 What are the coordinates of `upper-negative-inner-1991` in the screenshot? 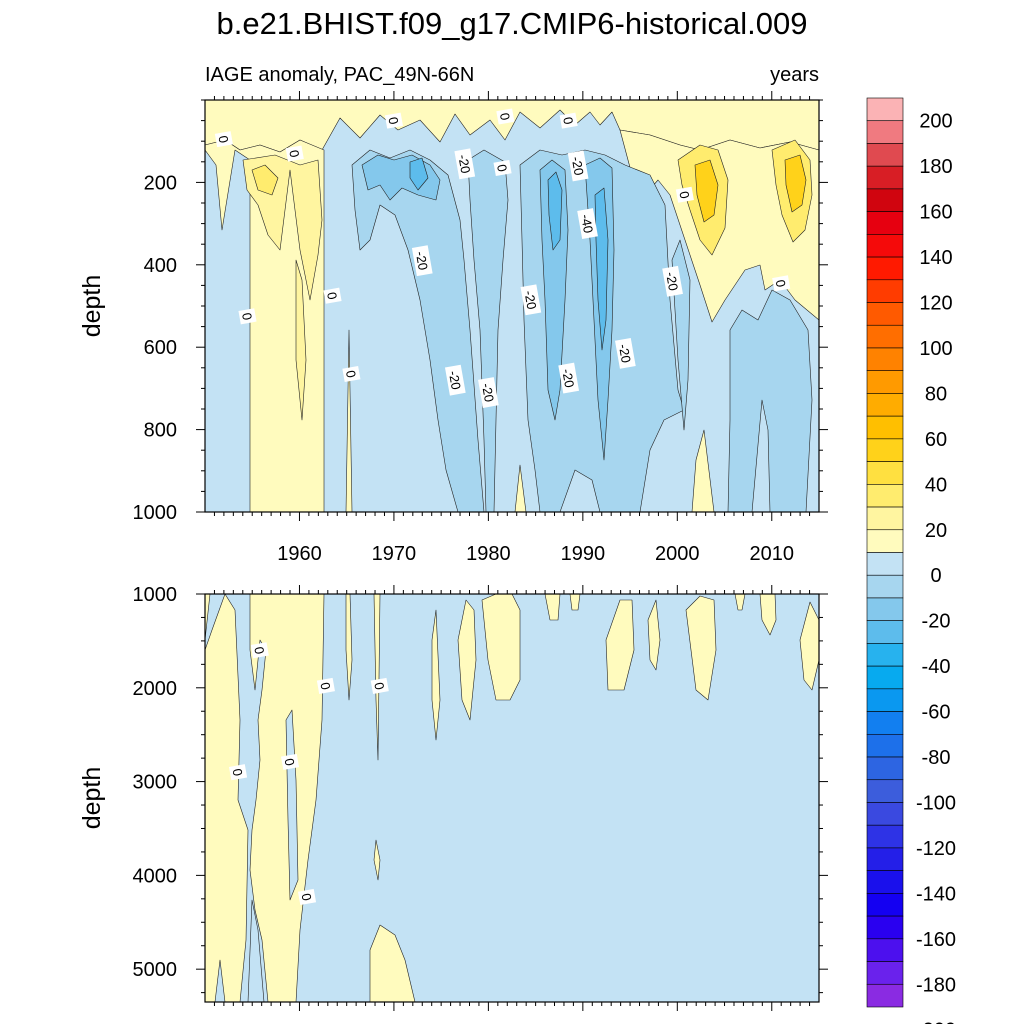 It's located at (601, 269).